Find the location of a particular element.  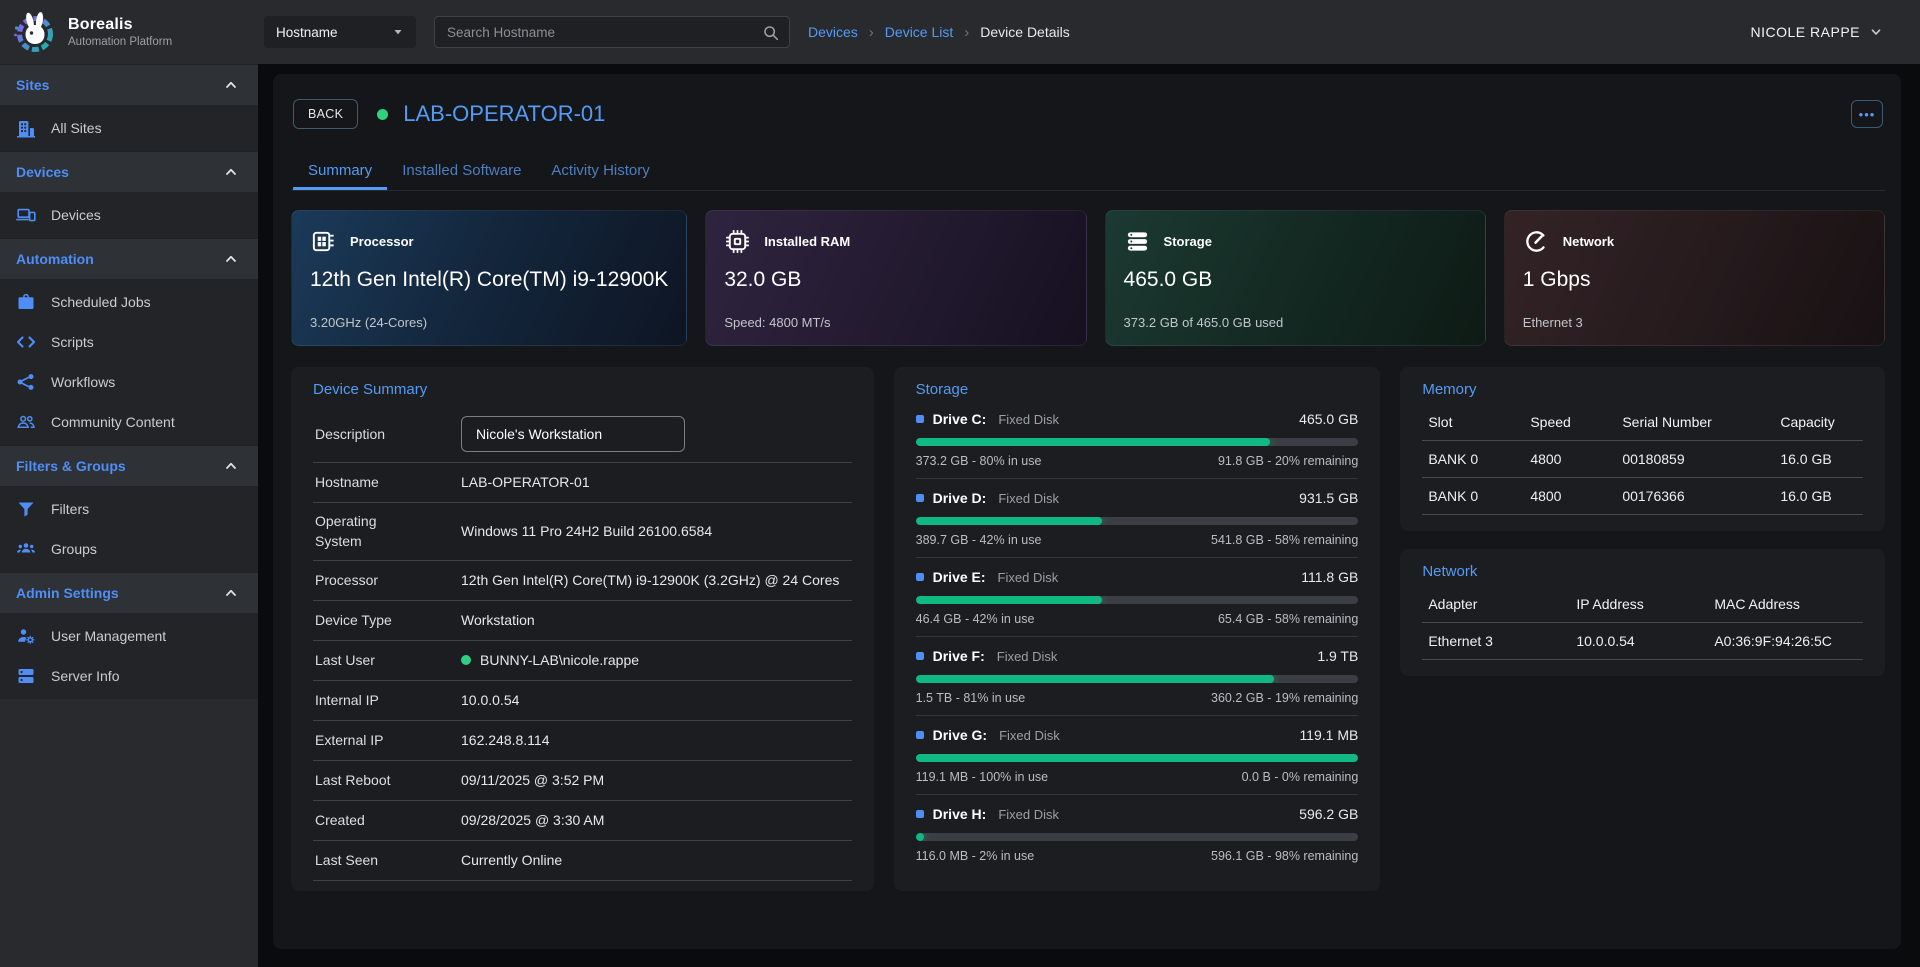

sidebar-section-sites: Sites is located at coordinates (129, 84).